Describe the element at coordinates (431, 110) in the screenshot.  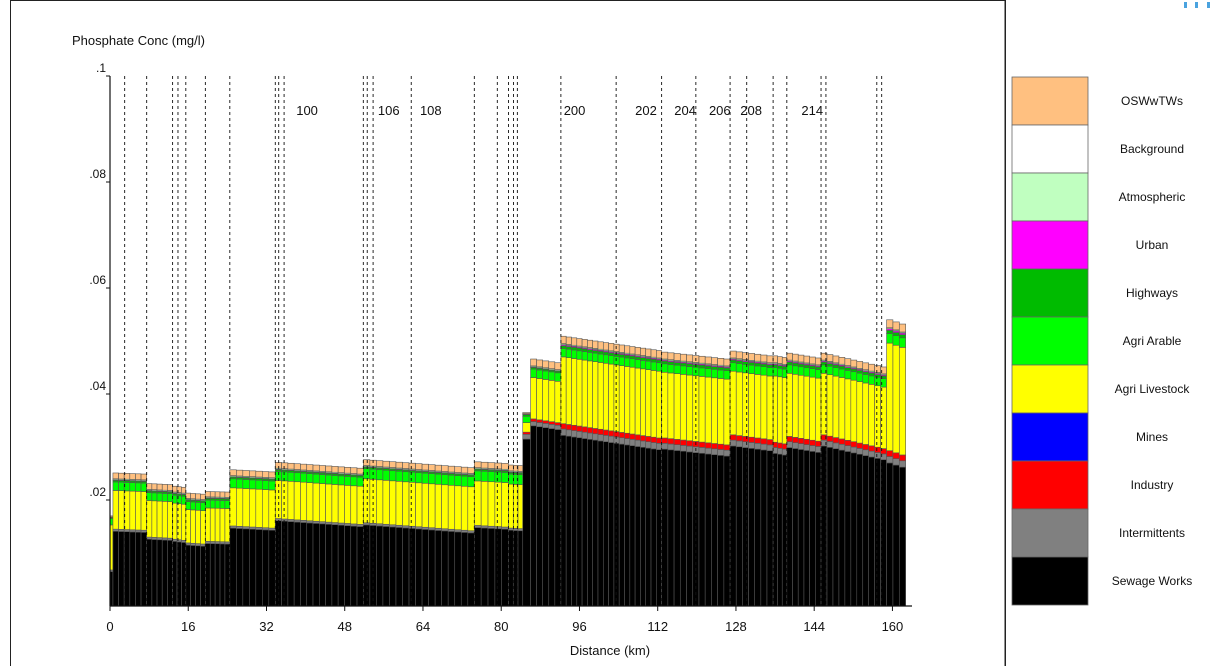
I see `reach-label: 108` at that location.